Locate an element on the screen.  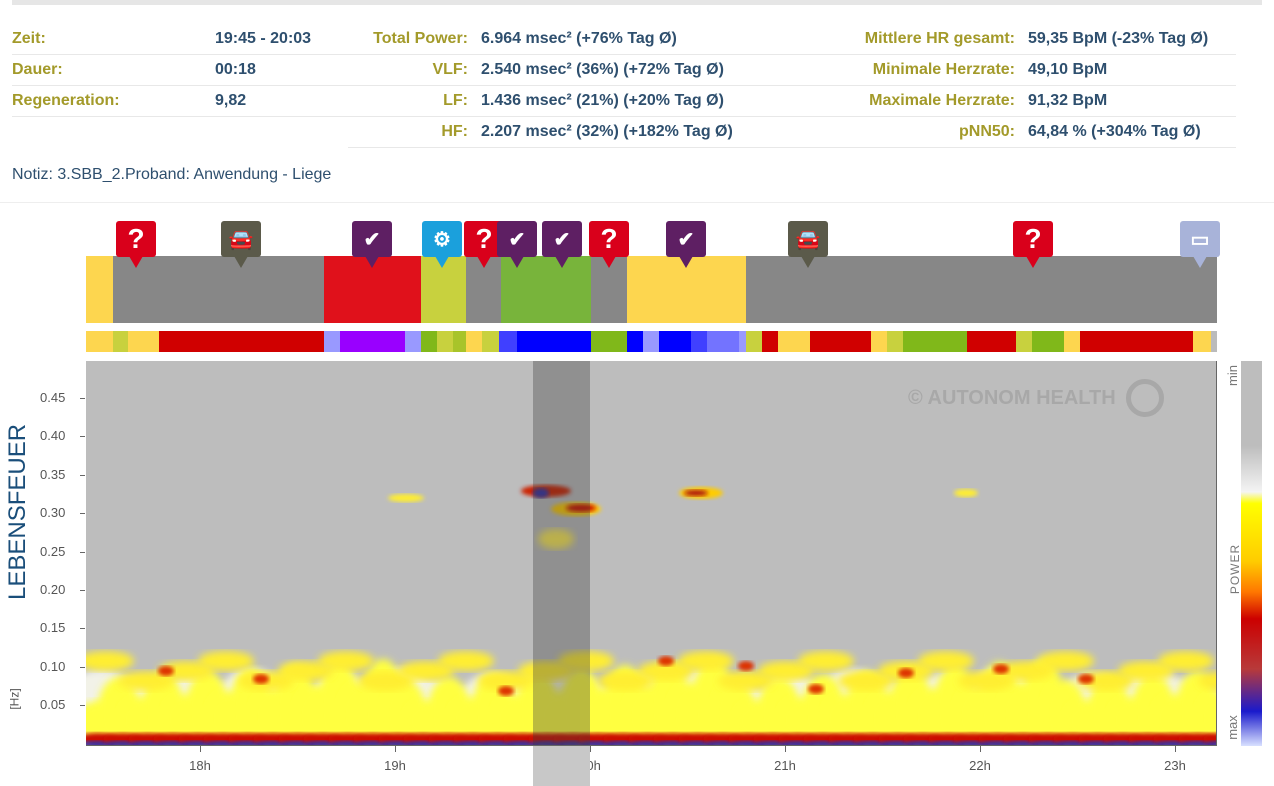
stat-label: Minimale Herzrate: is located at coordinates (943, 69).